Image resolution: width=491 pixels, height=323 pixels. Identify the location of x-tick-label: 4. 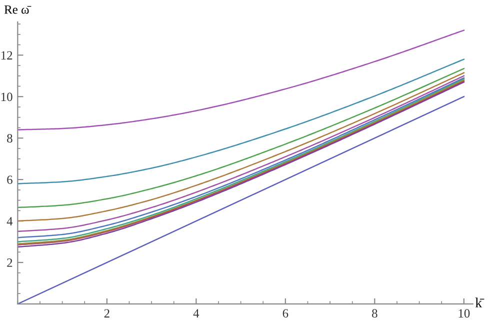
(196, 313).